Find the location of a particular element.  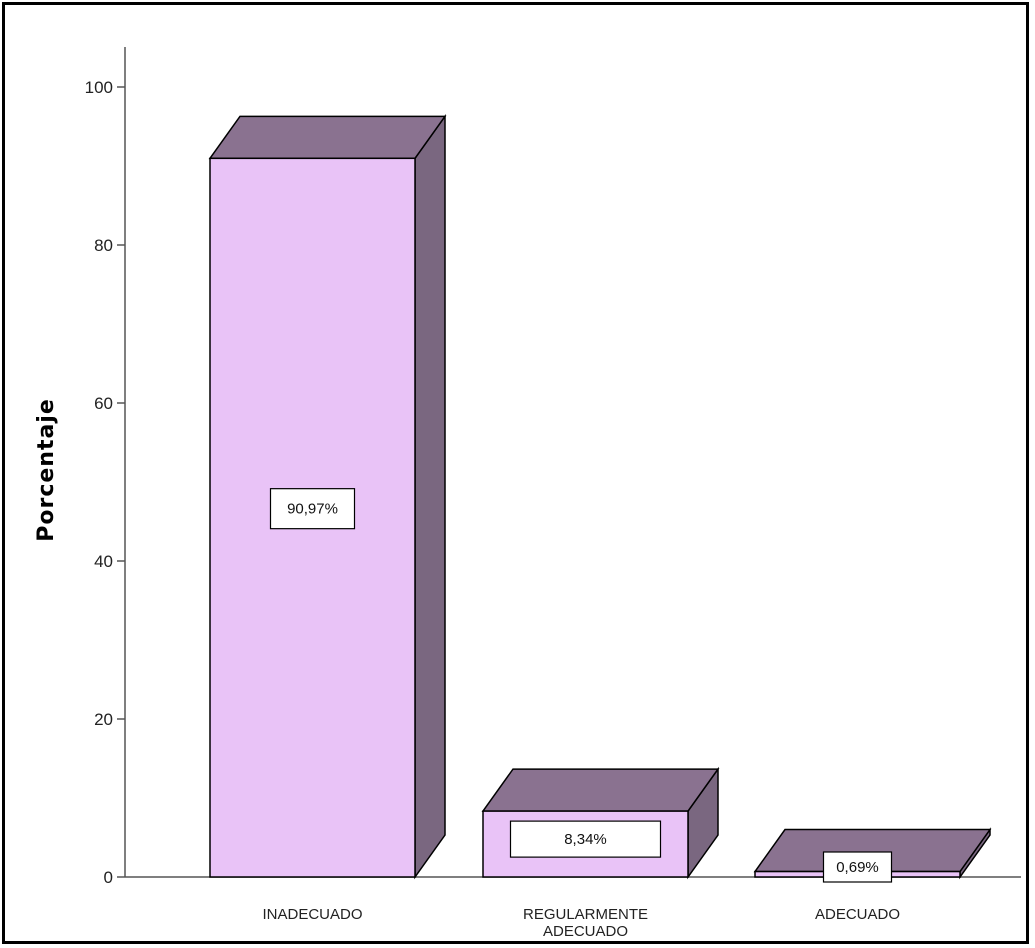

data-label: 8,34% is located at coordinates (585, 839).